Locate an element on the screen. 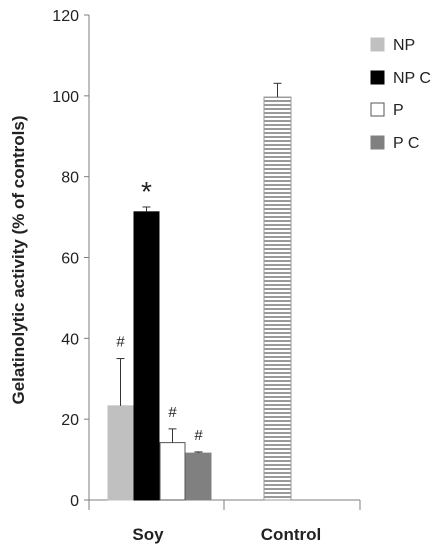 The width and height of the screenshot is (448, 550). legend-label: P is located at coordinates (398, 110).